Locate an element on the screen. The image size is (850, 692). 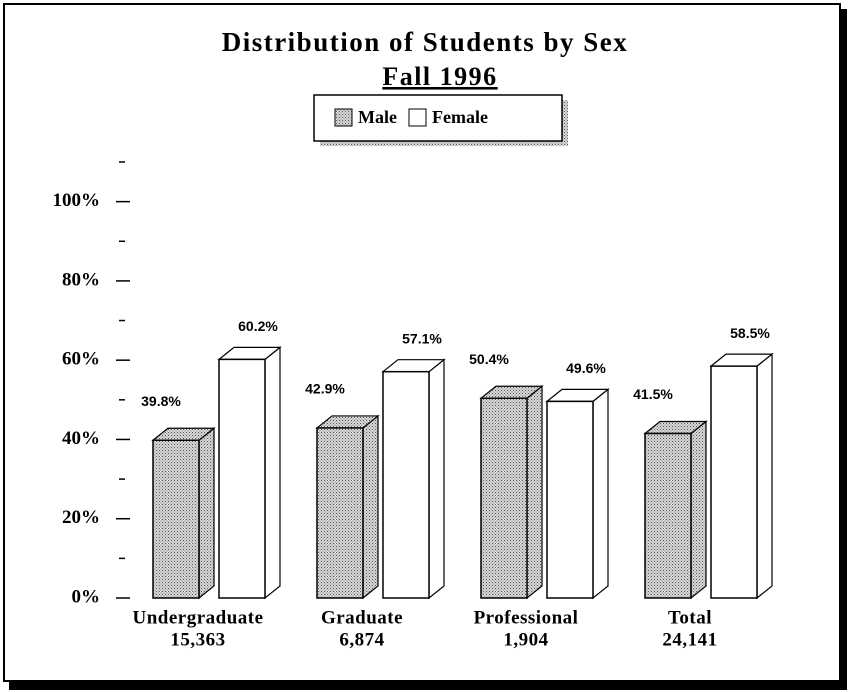
legend-label: Male is located at coordinates (377, 117).